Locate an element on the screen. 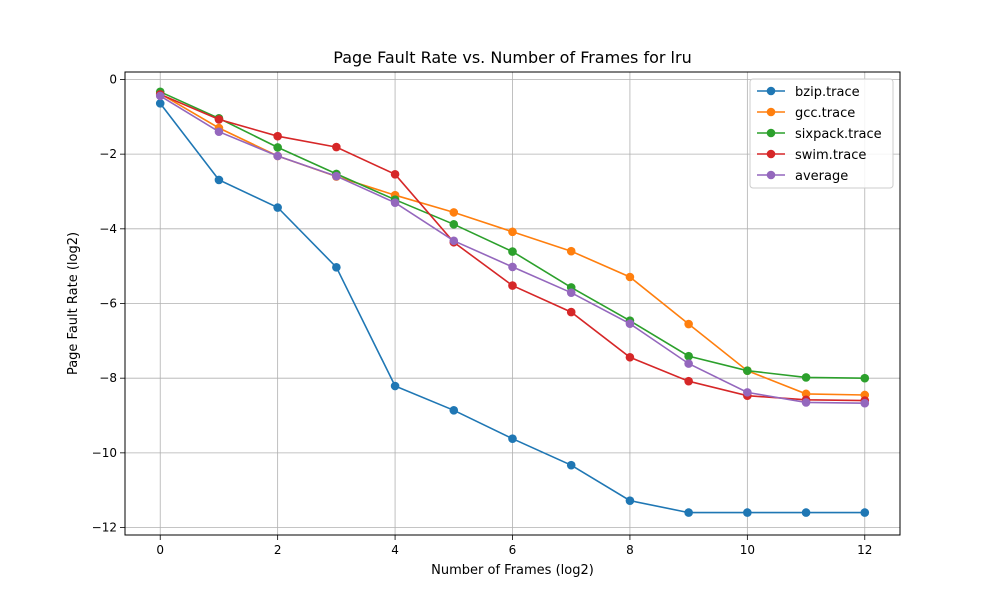  y-tick-label: −10 is located at coordinates (104, 453).